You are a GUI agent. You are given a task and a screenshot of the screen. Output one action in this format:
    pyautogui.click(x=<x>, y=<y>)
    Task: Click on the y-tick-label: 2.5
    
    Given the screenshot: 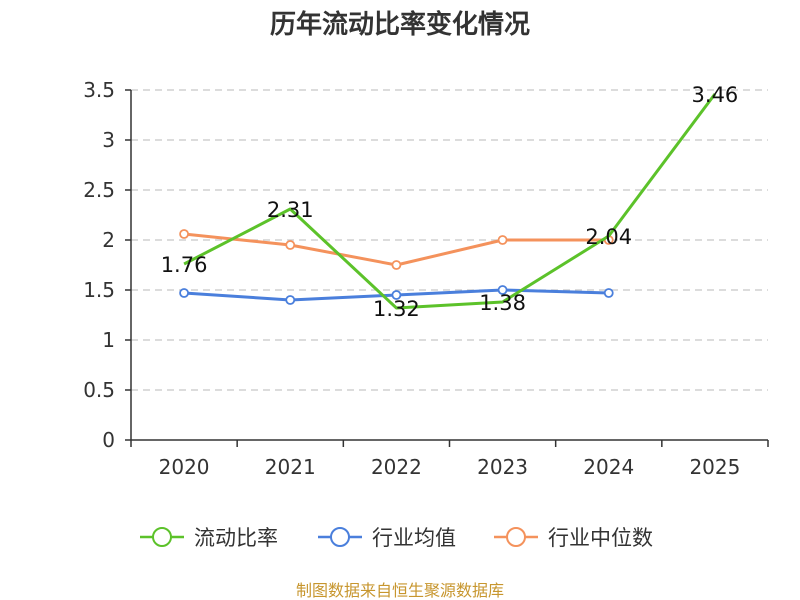 What is the action you would take?
    pyautogui.click(x=99, y=190)
    